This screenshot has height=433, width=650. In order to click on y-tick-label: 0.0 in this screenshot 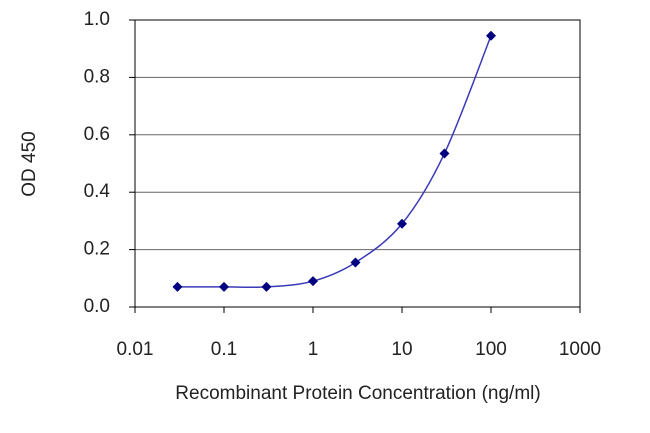, I will do `click(97, 306)`.